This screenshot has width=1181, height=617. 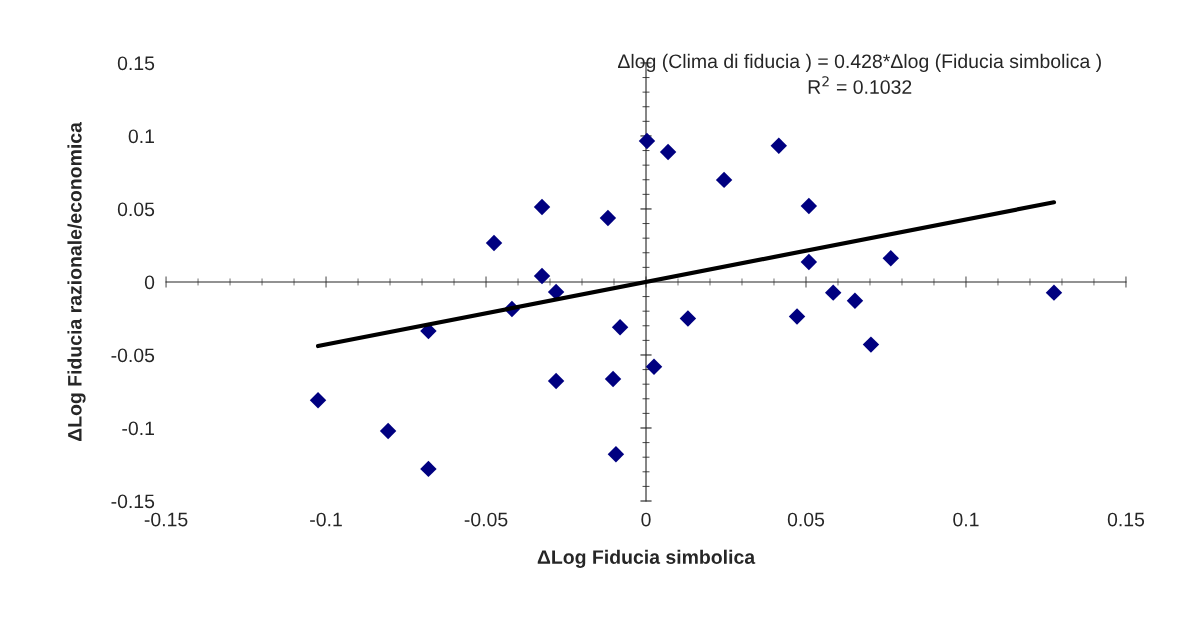 What do you see at coordinates (326, 519) in the screenshot?
I see `x-tick-label: -0.1` at bounding box center [326, 519].